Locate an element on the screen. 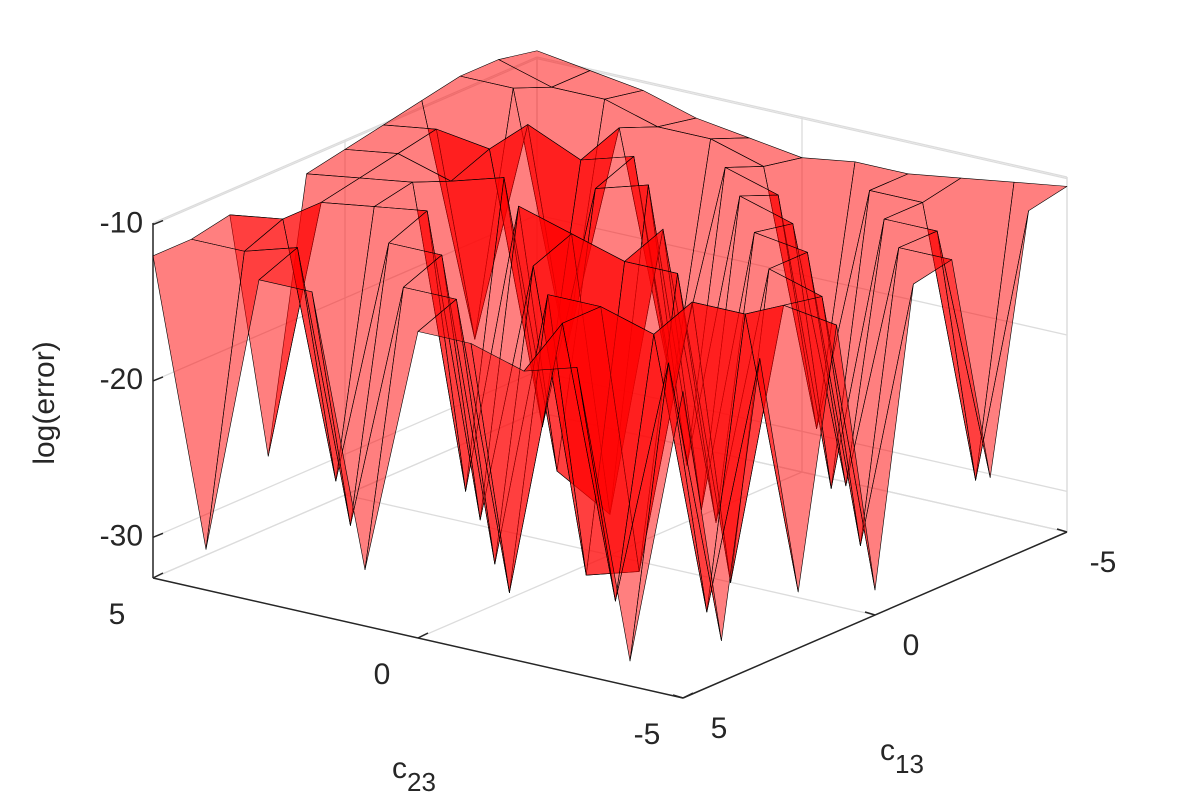 The height and width of the screenshot is (805, 1178). z-axis-label: log(error) is located at coordinates (44, 402).